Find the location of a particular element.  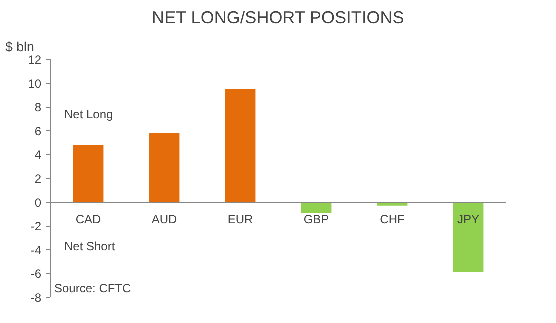

y-tick-label: 6 is located at coordinates (38, 131).